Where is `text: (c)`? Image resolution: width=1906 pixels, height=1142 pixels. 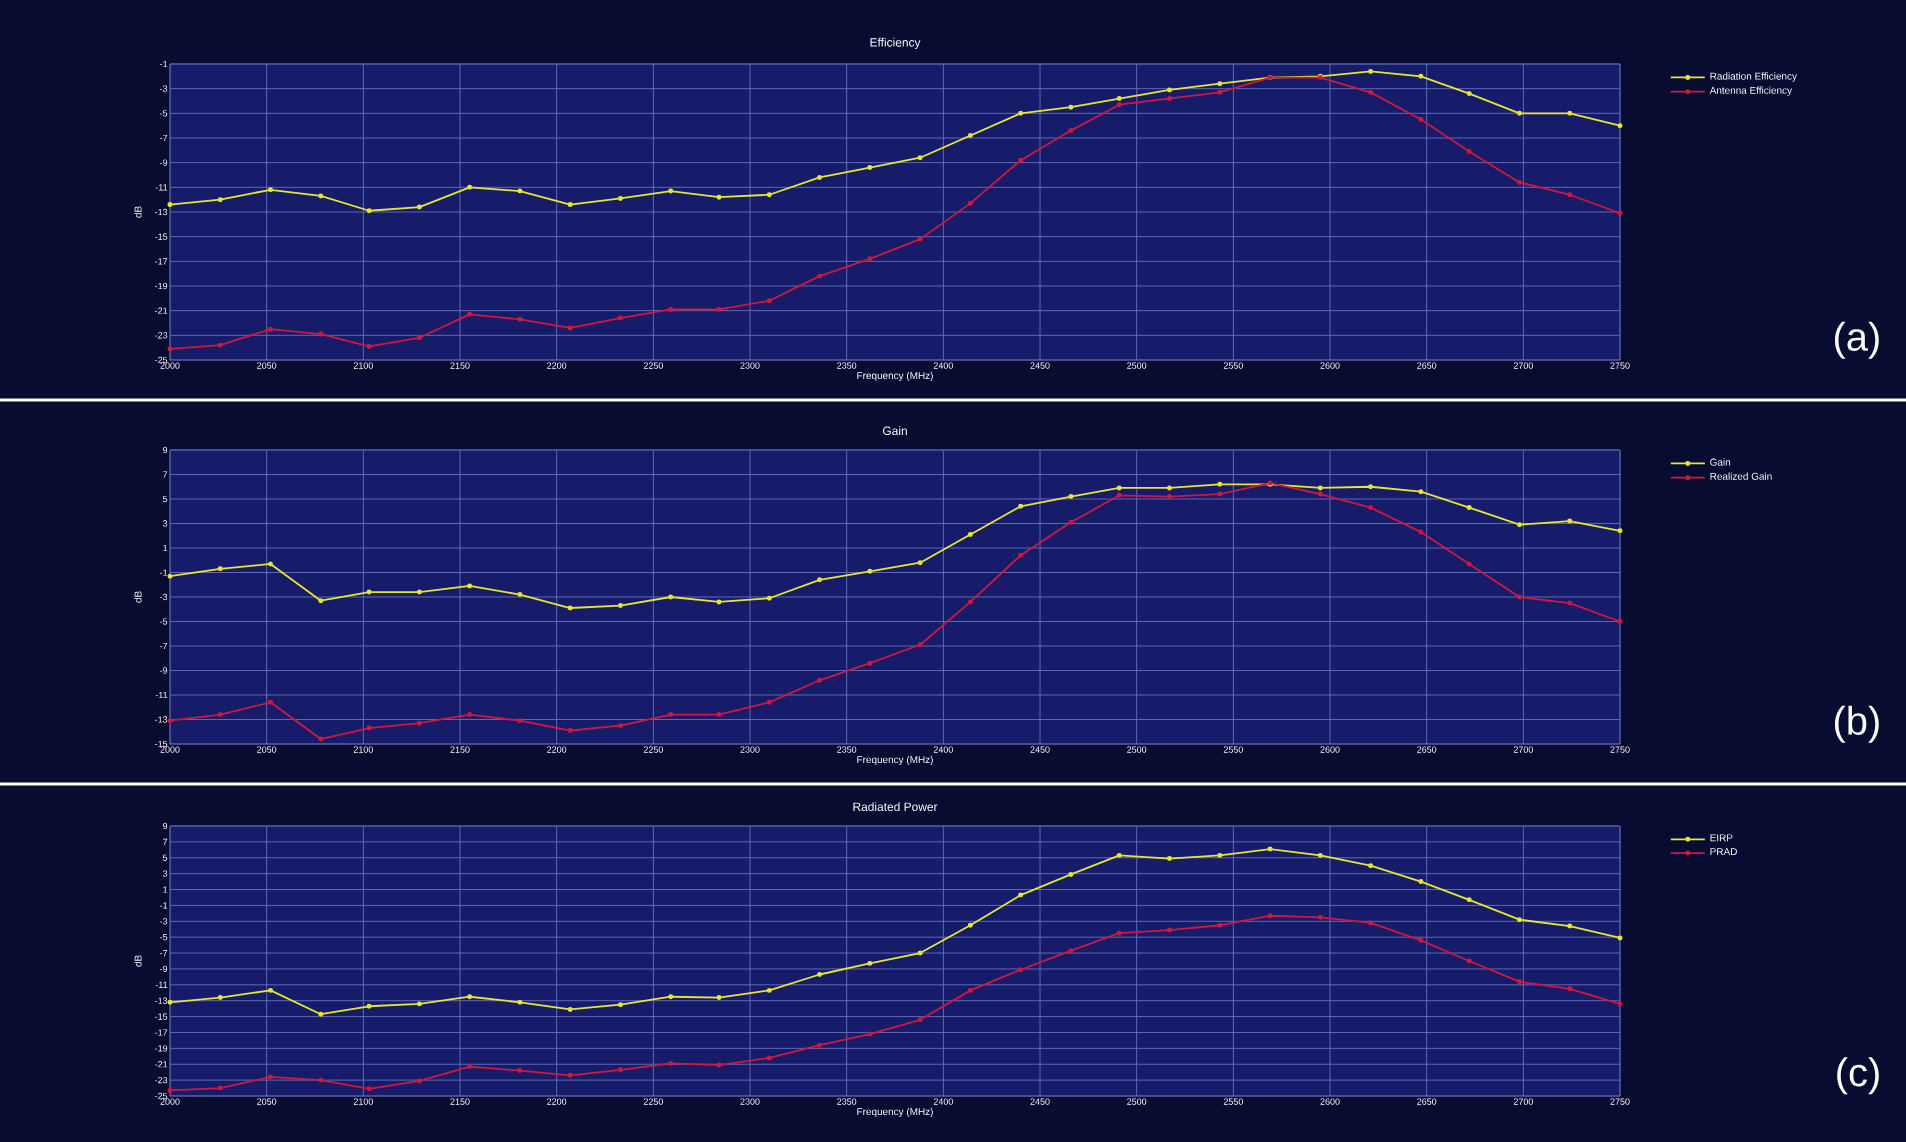 text: (c) is located at coordinates (1858, 1076).